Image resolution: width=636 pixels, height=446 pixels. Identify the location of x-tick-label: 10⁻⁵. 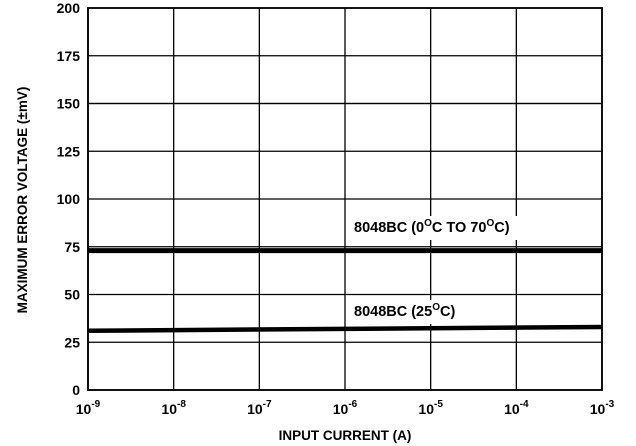
(430, 408).